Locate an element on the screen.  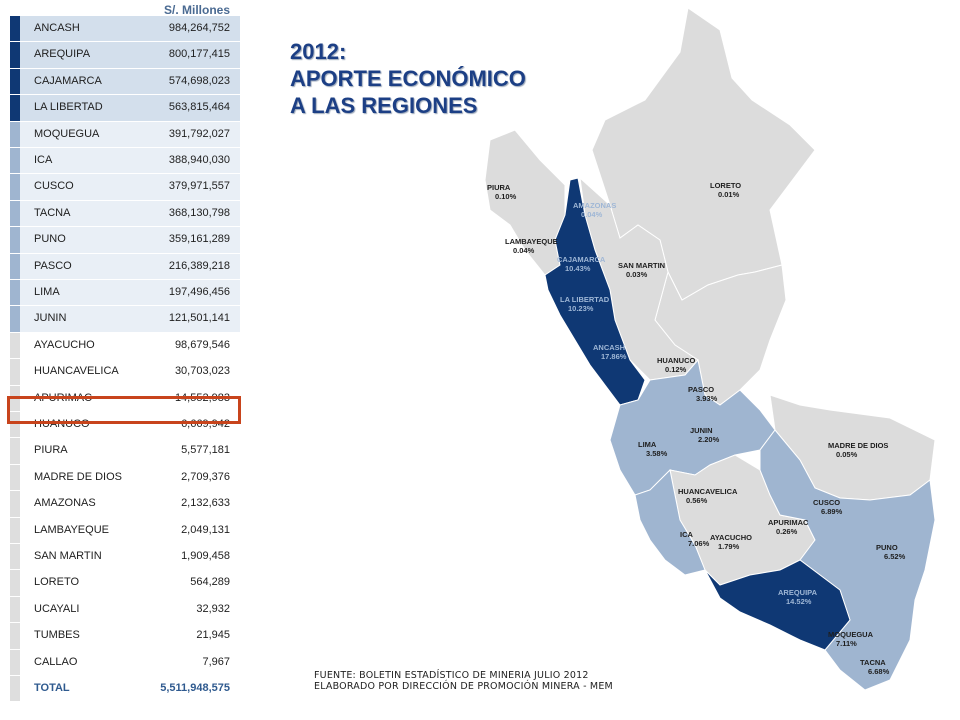
map-label-pct: 0.04% is located at coordinates (524, 250).